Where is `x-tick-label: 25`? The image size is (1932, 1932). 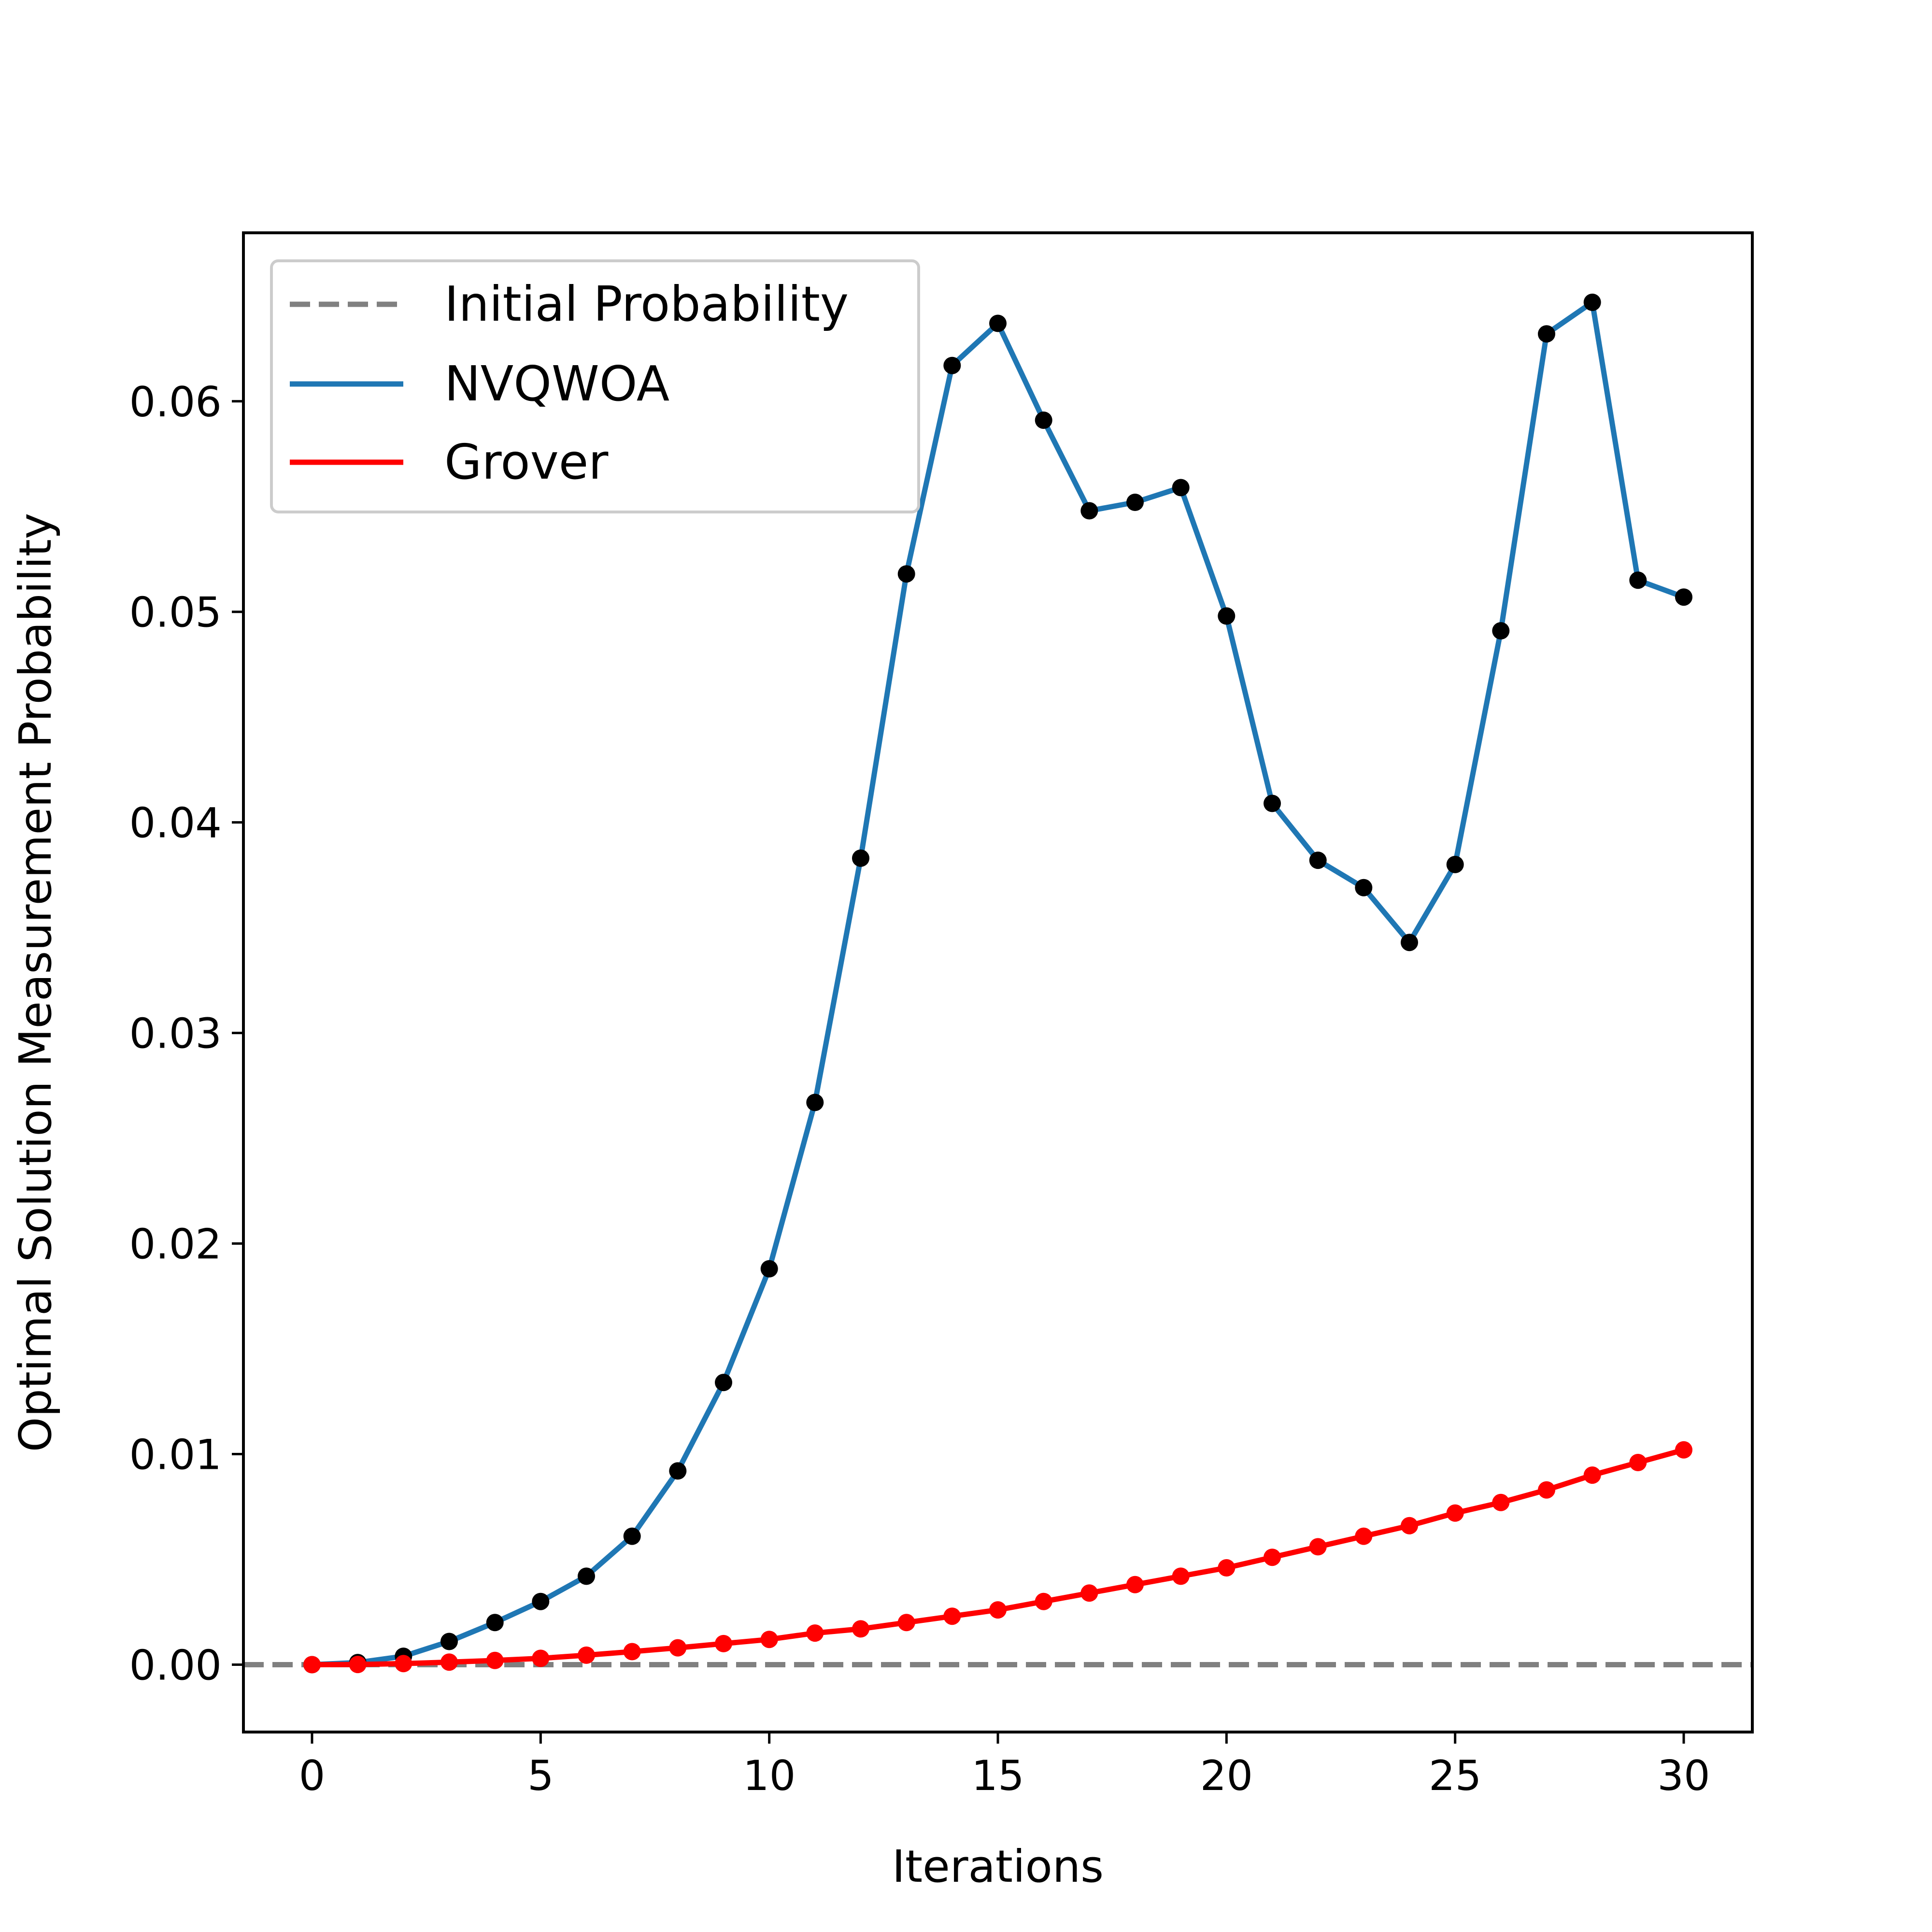
x-tick-label: 25 is located at coordinates (1455, 1776).